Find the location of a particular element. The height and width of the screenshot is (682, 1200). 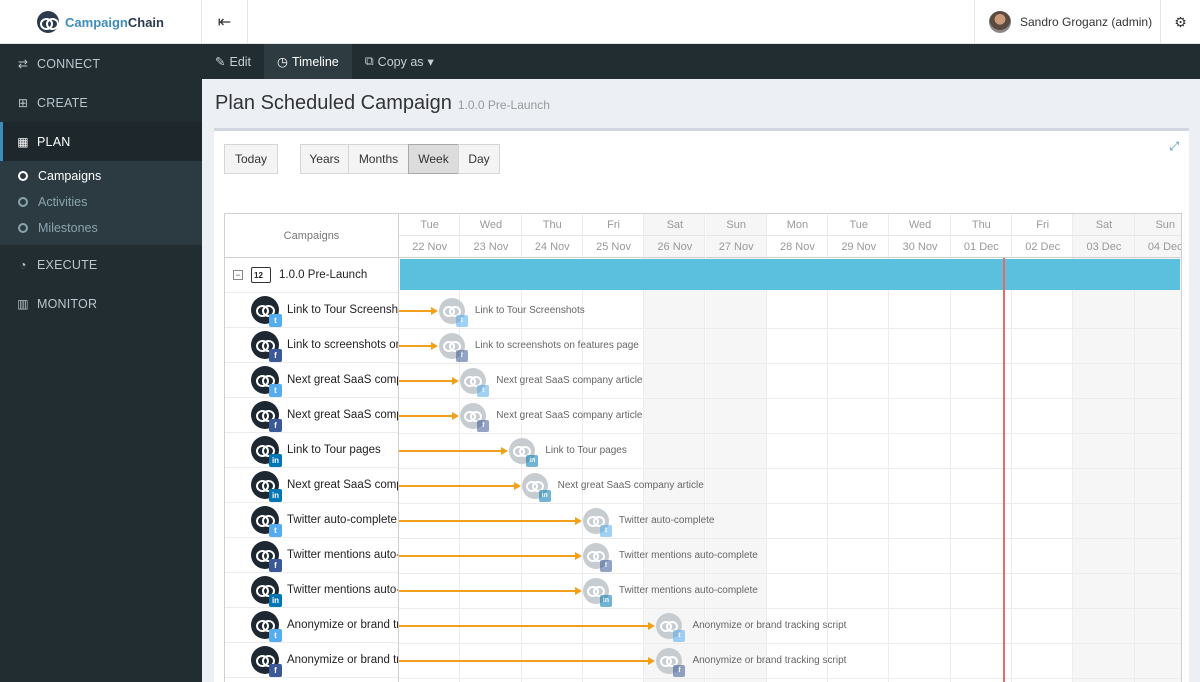

scale-day-button: Day is located at coordinates (479, 159).